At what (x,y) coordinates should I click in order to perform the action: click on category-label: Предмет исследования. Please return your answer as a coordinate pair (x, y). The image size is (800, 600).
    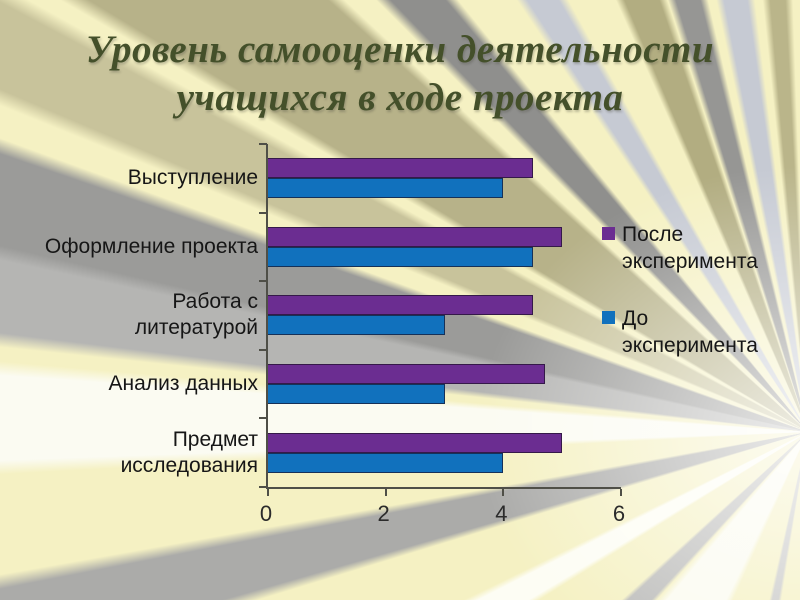
    Looking at the image, I should click on (189, 452).